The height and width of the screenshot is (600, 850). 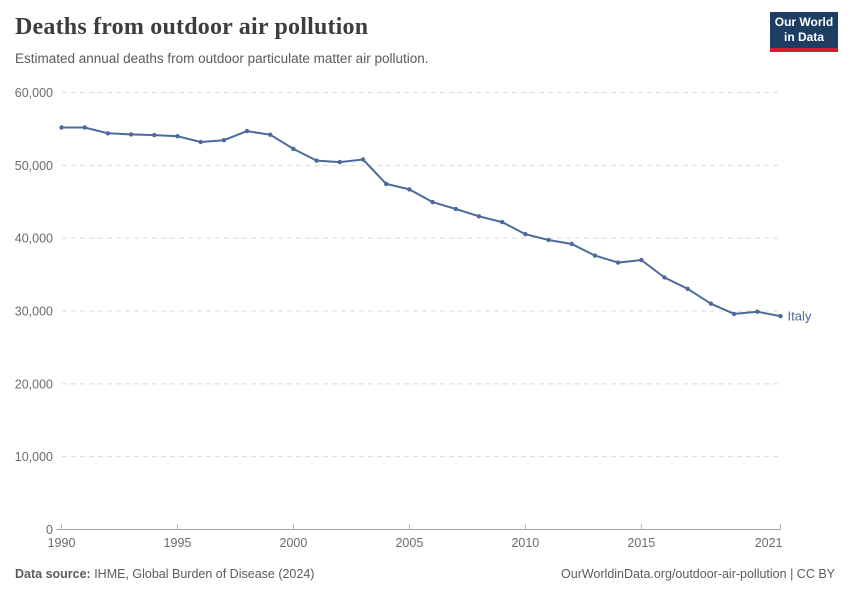 I want to click on data-source-label: Data source:, so click(x=53, y=574).